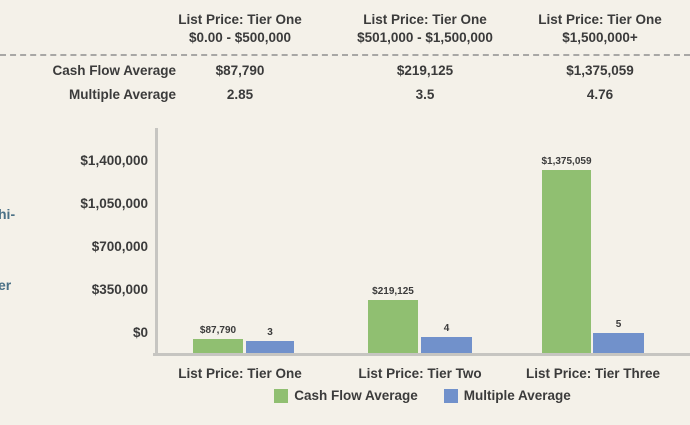 The width and height of the screenshot is (690, 425). What do you see at coordinates (425, 37) in the screenshot?
I see `column-range: $501,000 - $1,500,000` at bounding box center [425, 37].